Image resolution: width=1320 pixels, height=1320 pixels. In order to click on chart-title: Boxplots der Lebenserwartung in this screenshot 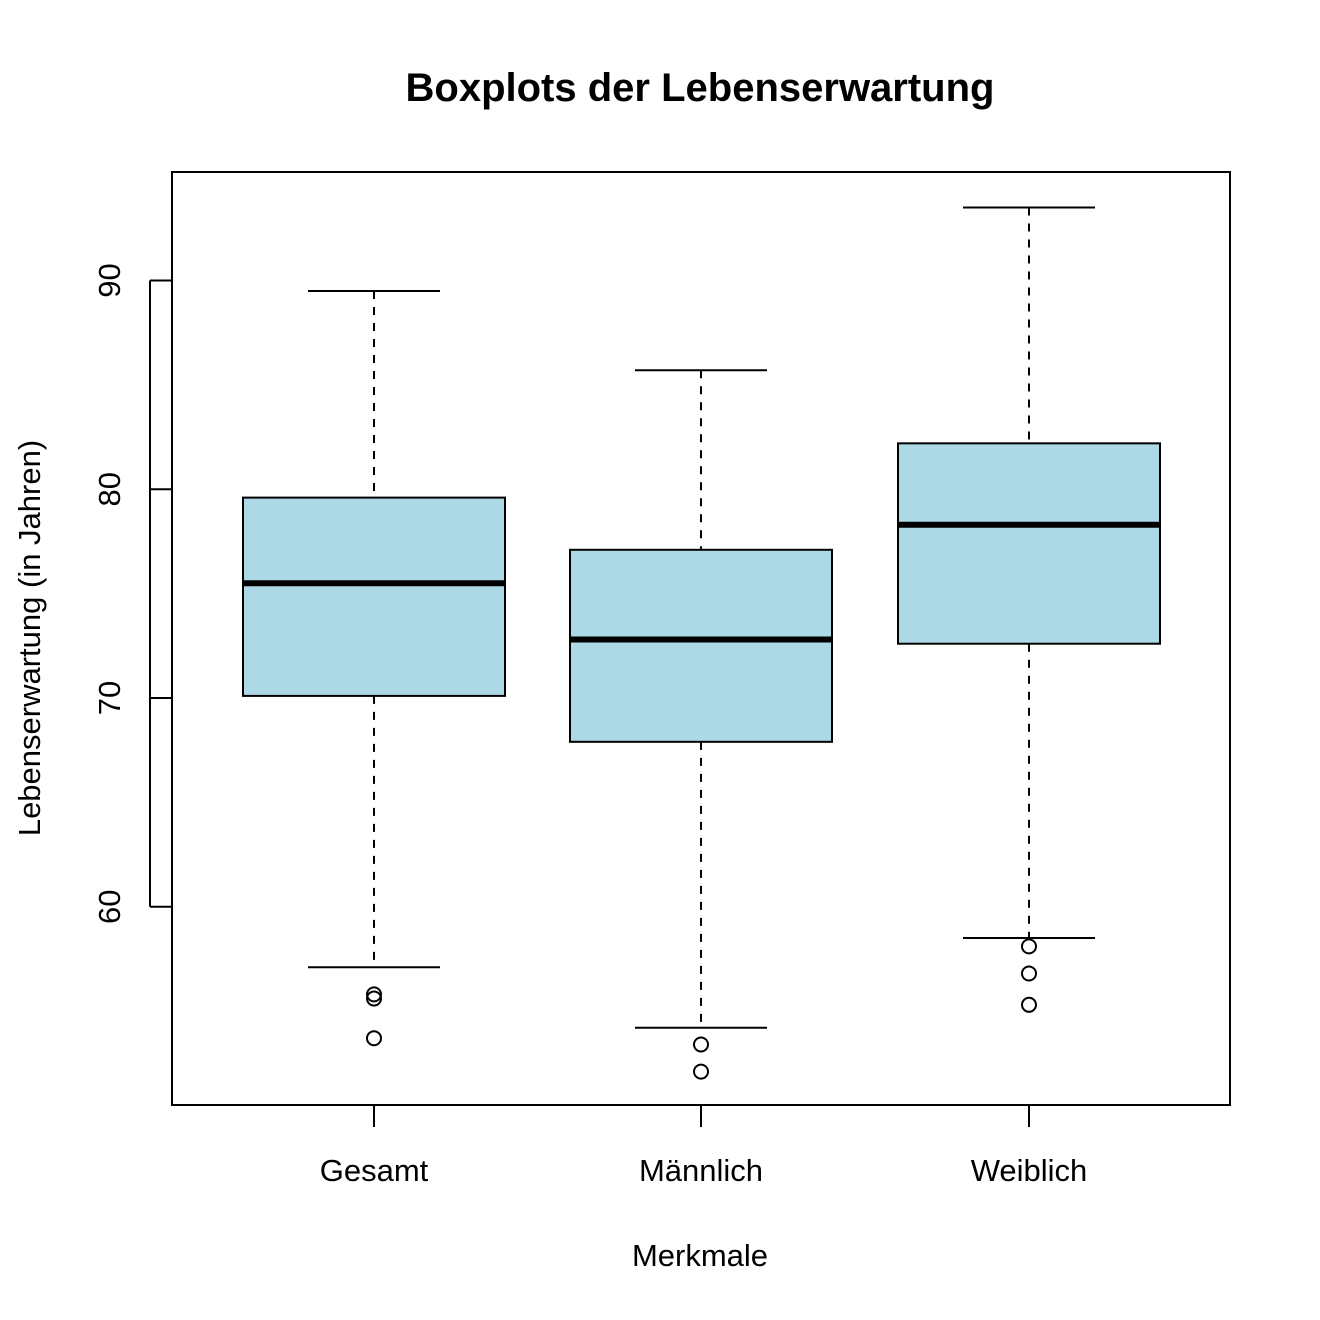, I will do `click(700, 88)`.